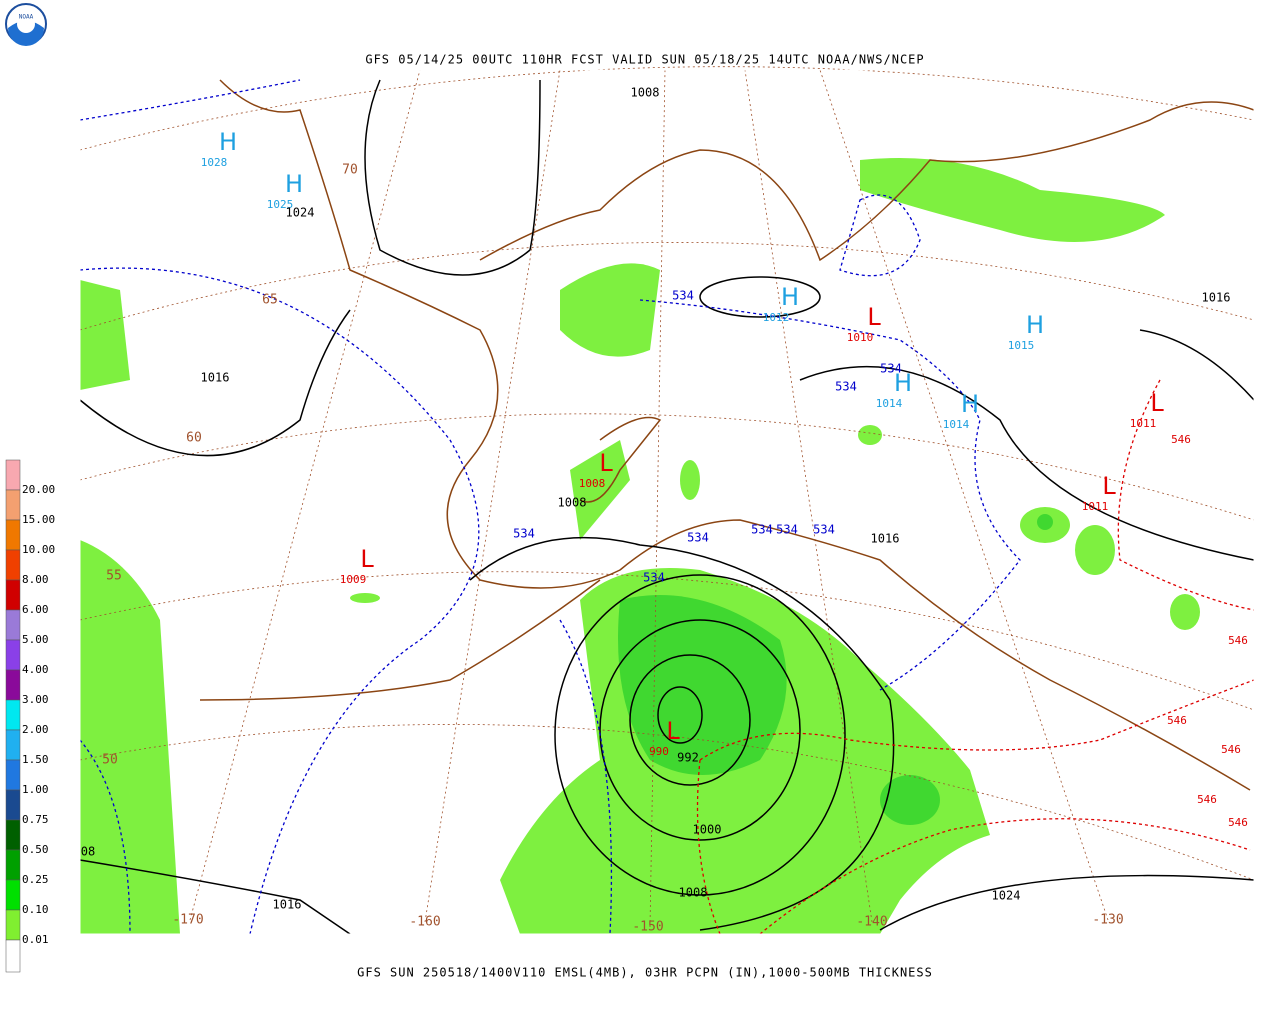 The height and width of the screenshot is (1024, 1280). I want to click on legend-label: 1.00, so click(35, 789).